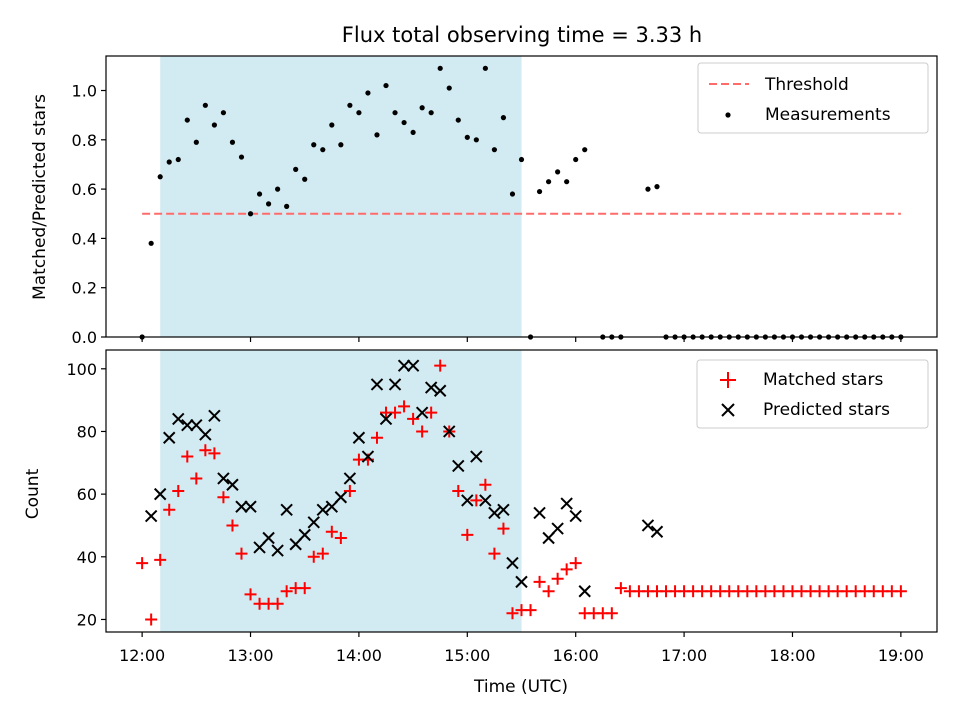  What do you see at coordinates (813, 98) in the screenshot?
I see `top-legend-box` at bounding box center [813, 98].